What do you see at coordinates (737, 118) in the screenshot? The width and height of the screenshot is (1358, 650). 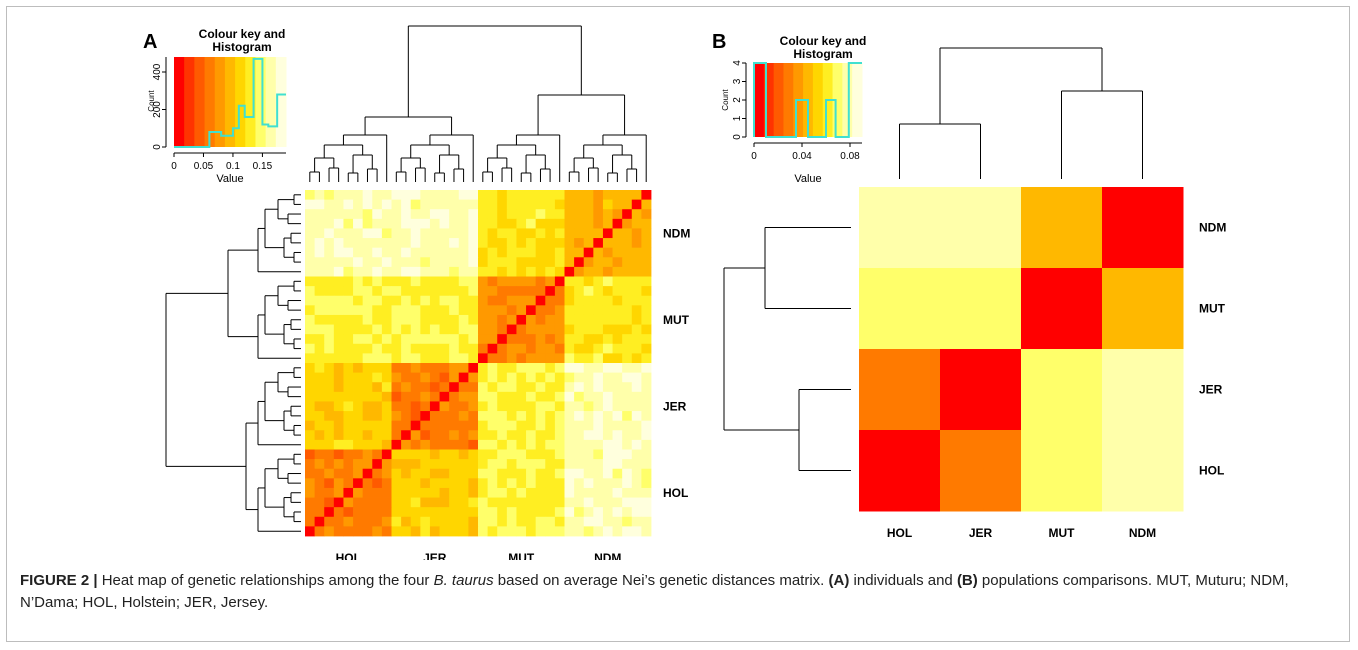 I see `panel-b-key-y-tick-label: 1` at bounding box center [737, 118].